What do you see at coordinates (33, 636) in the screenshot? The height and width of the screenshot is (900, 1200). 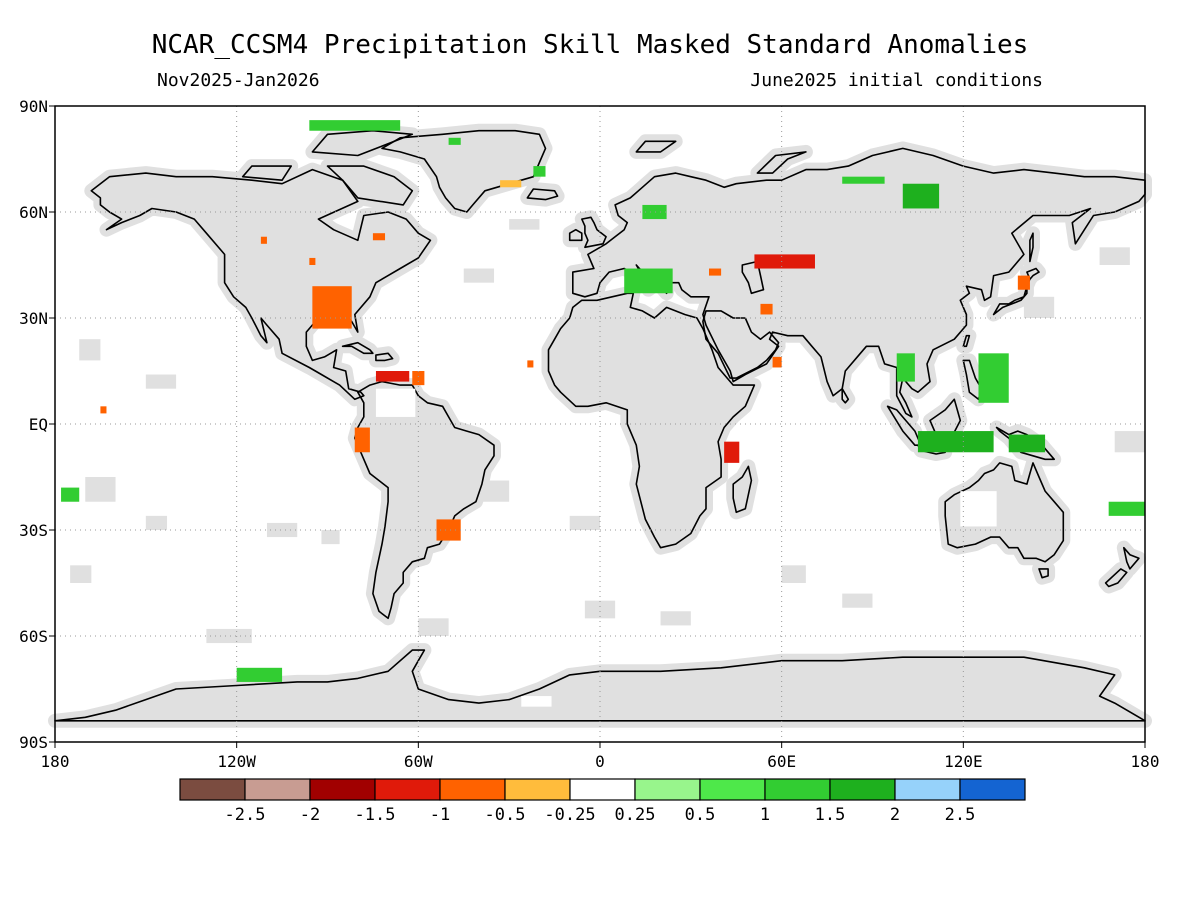 I see `y-tick-label: 60S` at bounding box center [33, 636].